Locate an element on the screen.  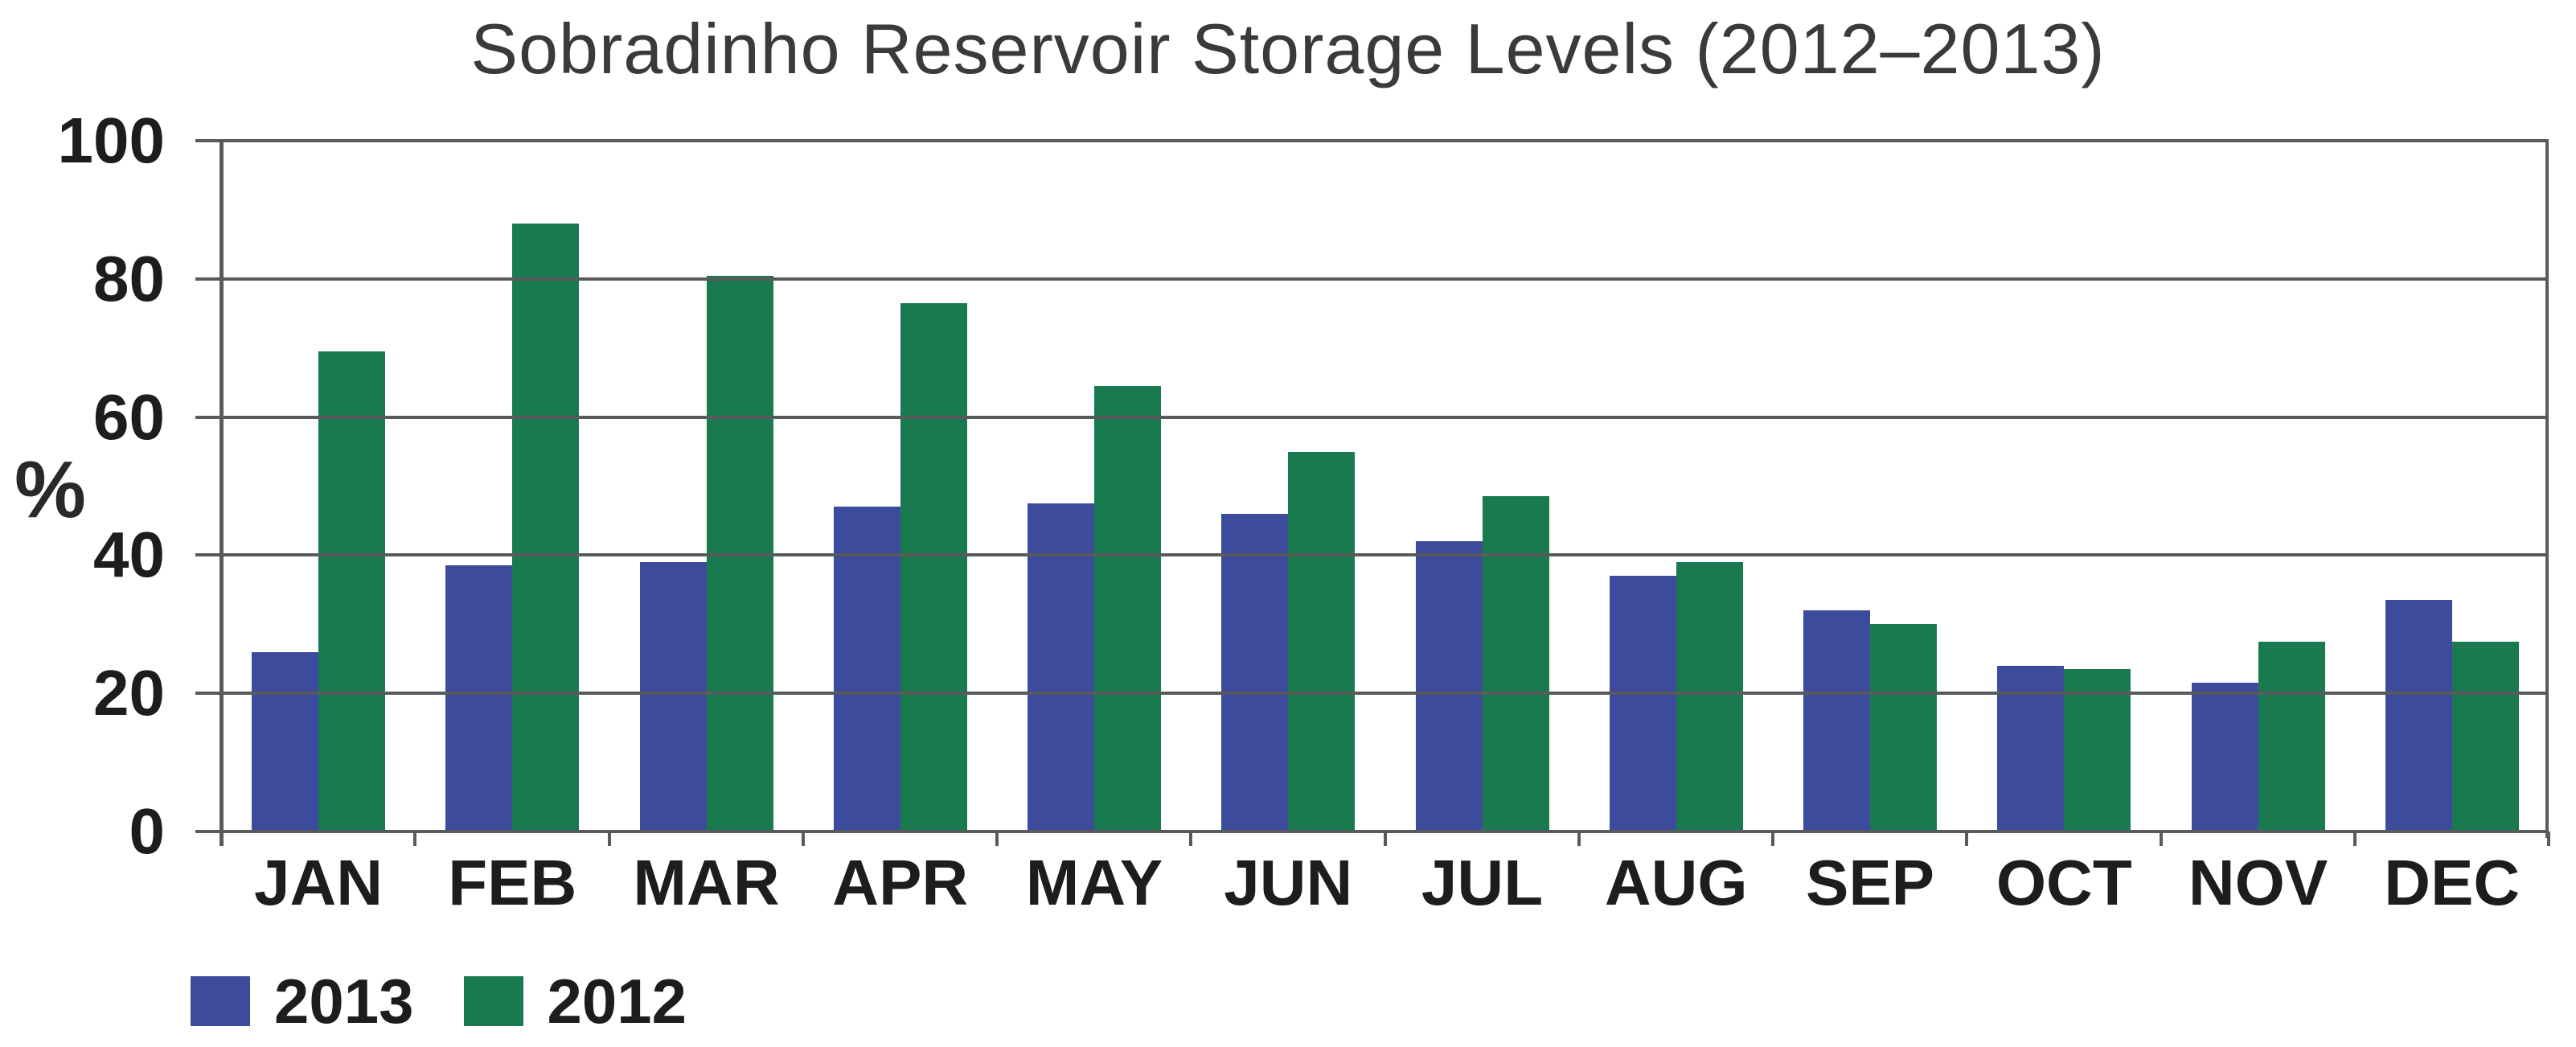
bar-2013-jun is located at coordinates (1255, 672).